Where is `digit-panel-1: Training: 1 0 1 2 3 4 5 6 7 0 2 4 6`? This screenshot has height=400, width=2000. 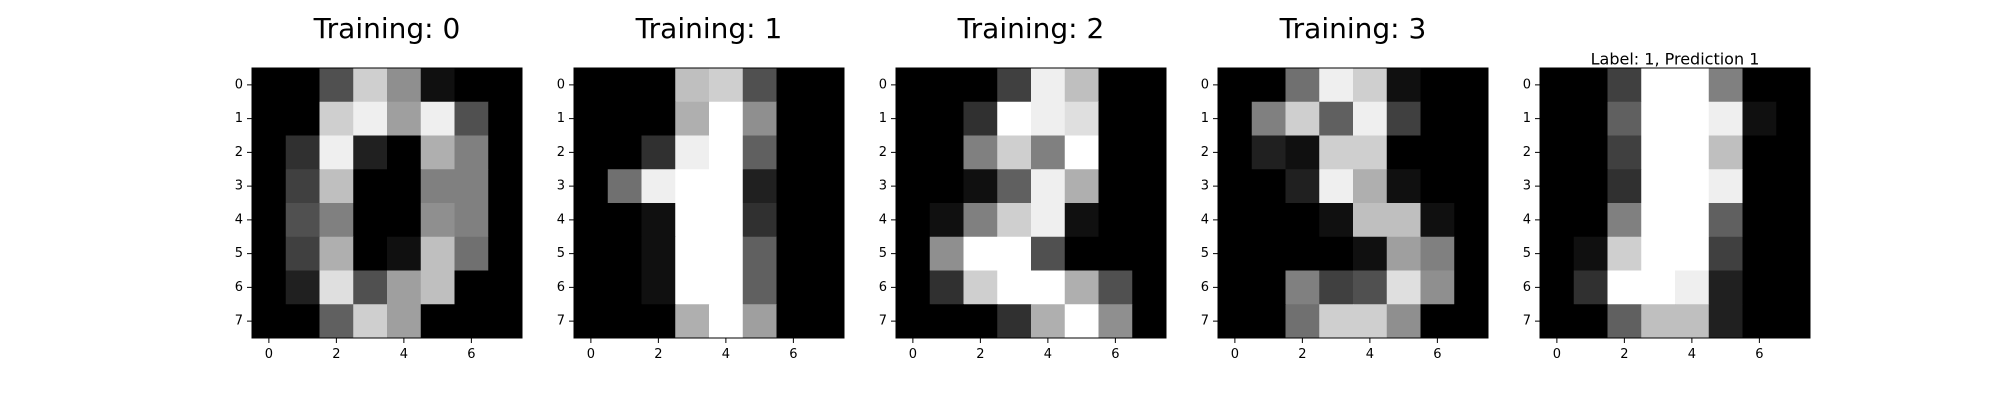
digit-panel-1: Training: 1 0 1 2 3 4 5 6 7 0 2 4 6 is located at coordinates (701, 187).